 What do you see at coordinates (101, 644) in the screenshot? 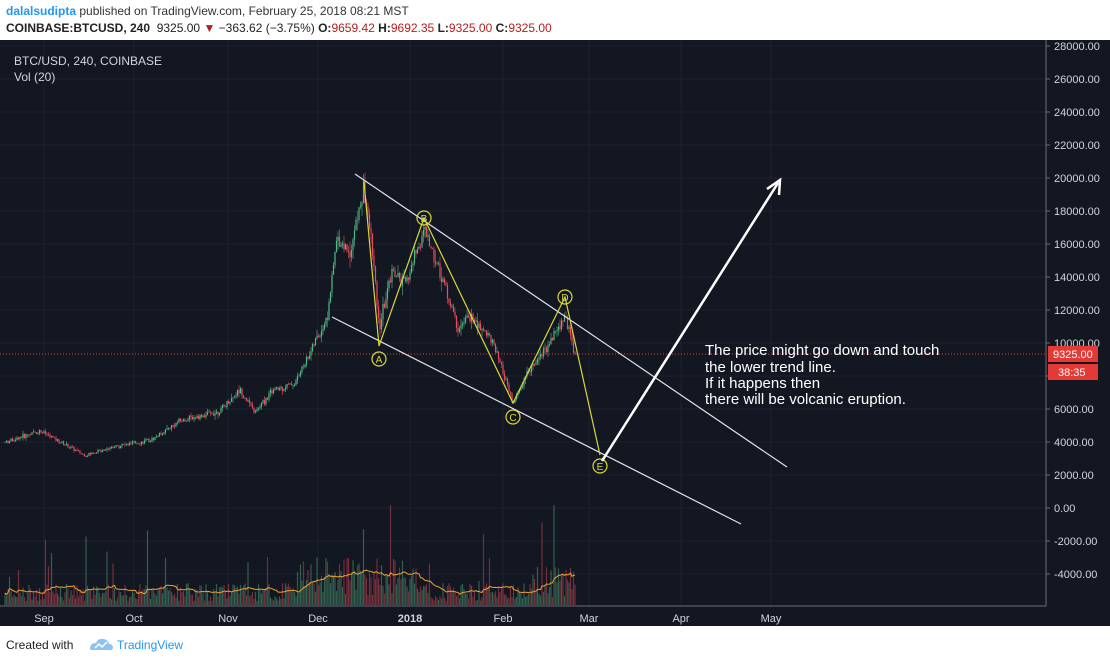
I see `tradingview-logo-icon` at bounding box center [101, 644].